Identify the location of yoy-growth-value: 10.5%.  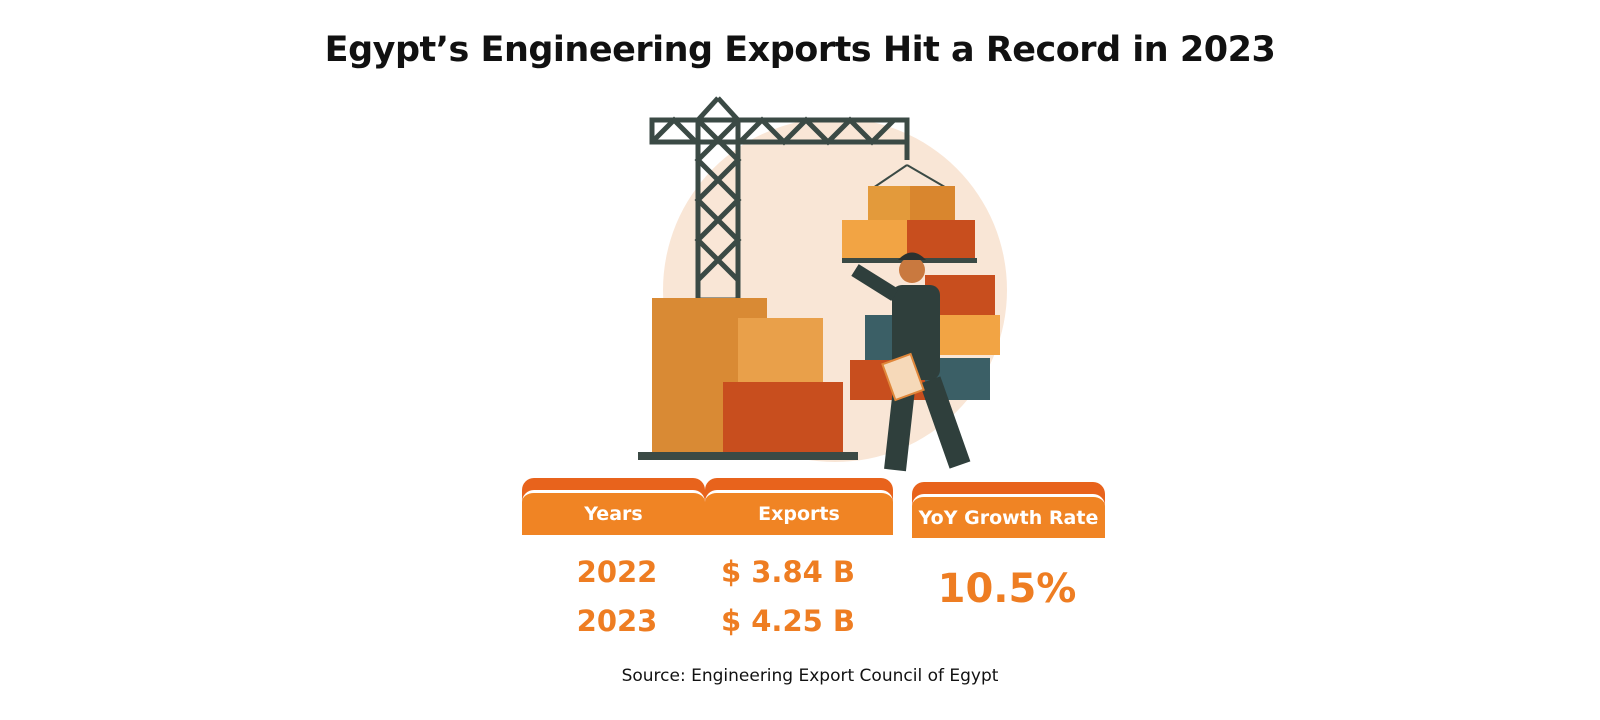
(1007, 589).